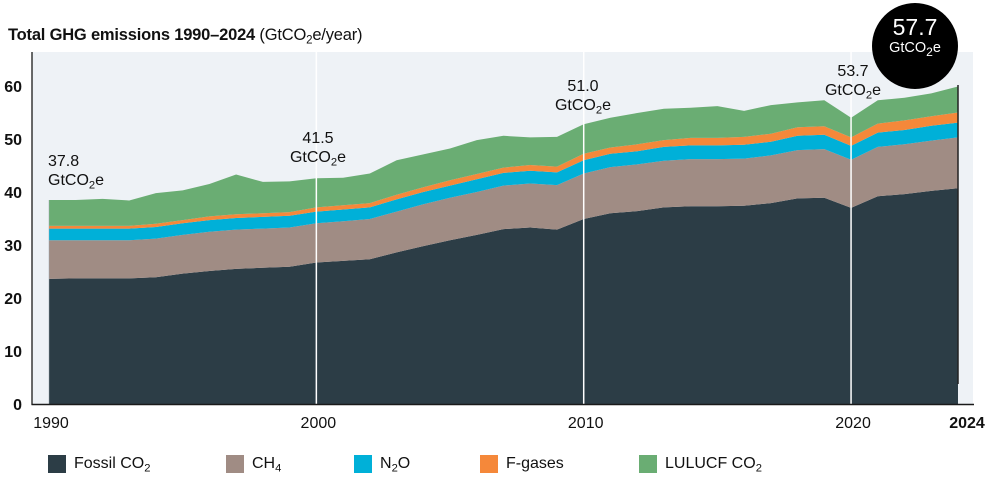  I want to click on annotation-1990: 37.8 GtCO2e, so click(76, 172).